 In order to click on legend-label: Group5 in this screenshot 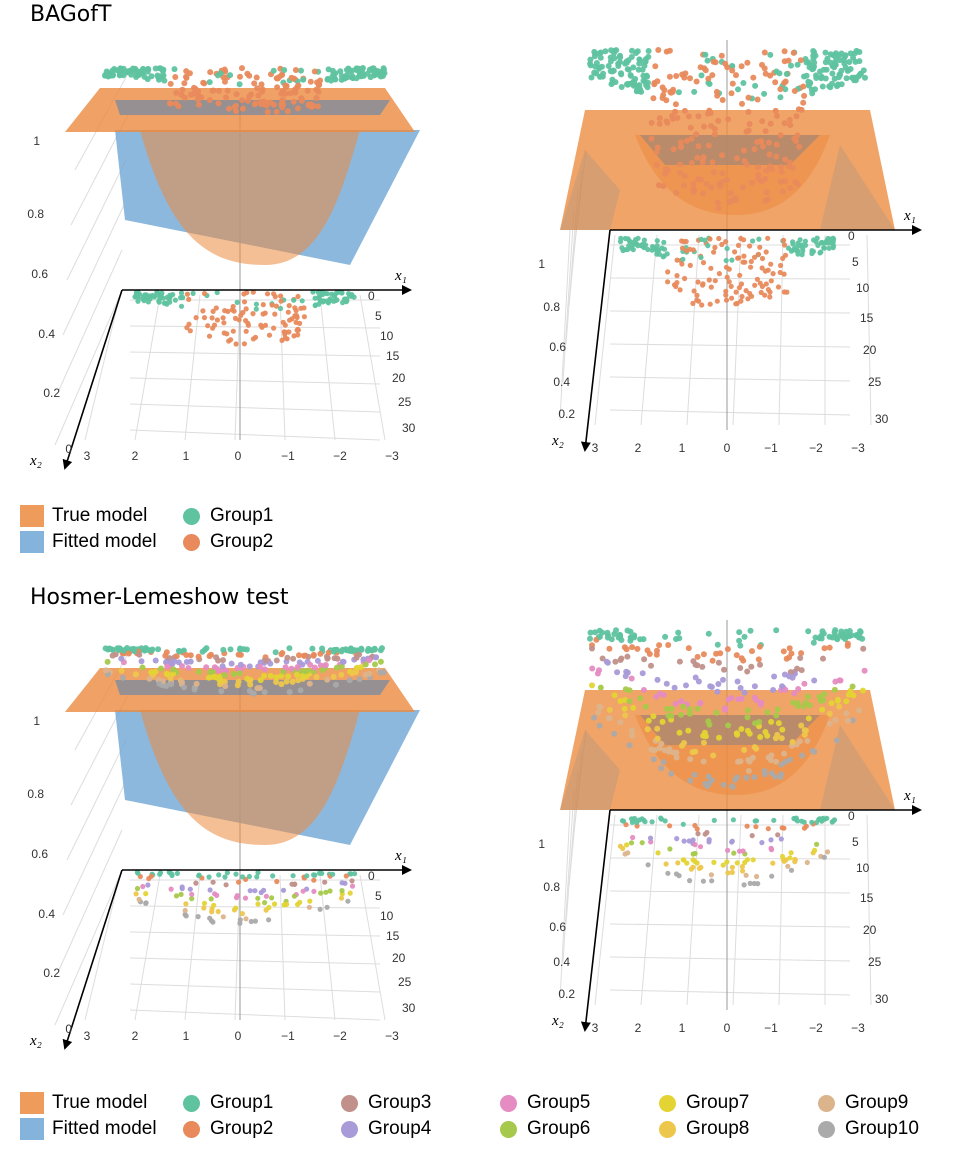, I will do `click(559, 1102)`.